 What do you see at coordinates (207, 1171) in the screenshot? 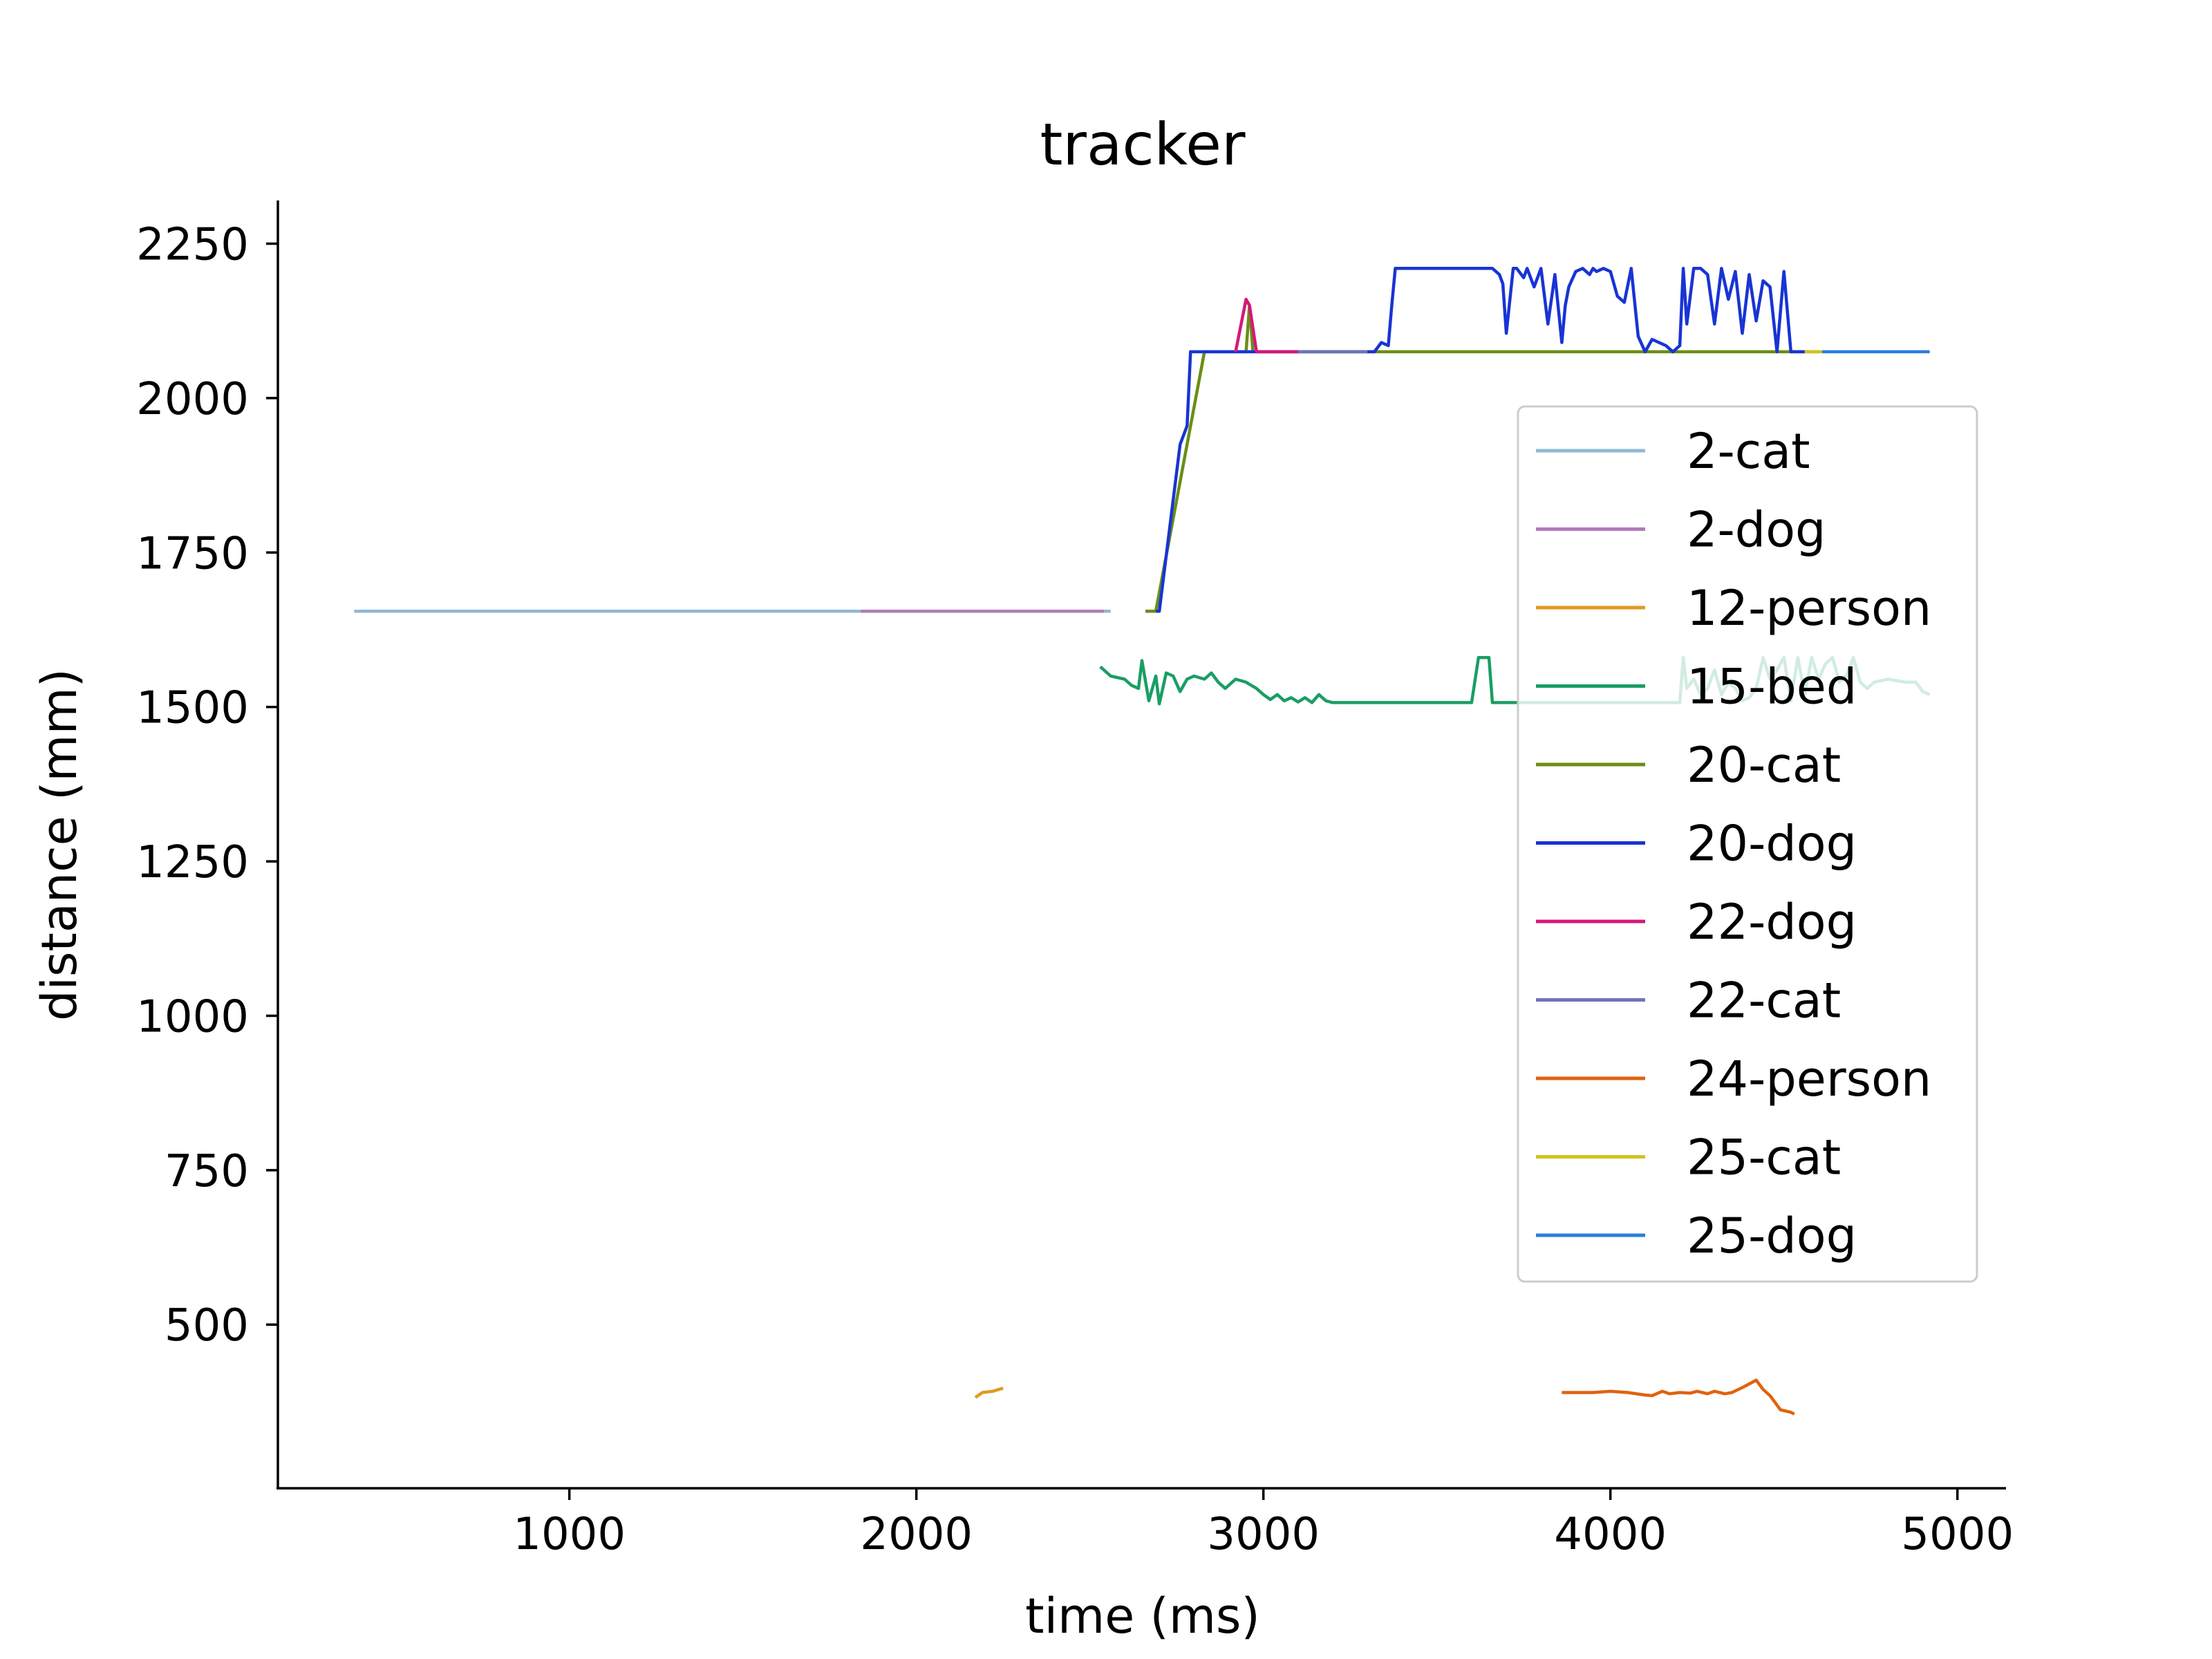
I see `y-tick-label: 750` at bounding box center [207, 1171].